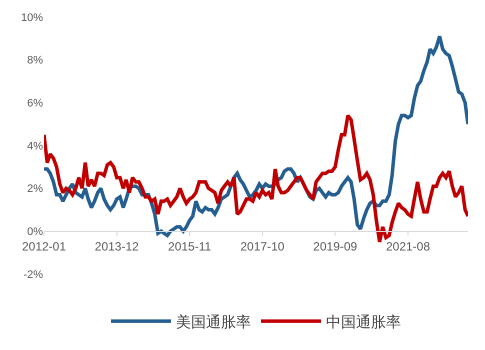  What do you see at coordinates (213, 322) in the screenshot?
I see `legend-label: 美国通胀率` at bounding box center [213, 322].